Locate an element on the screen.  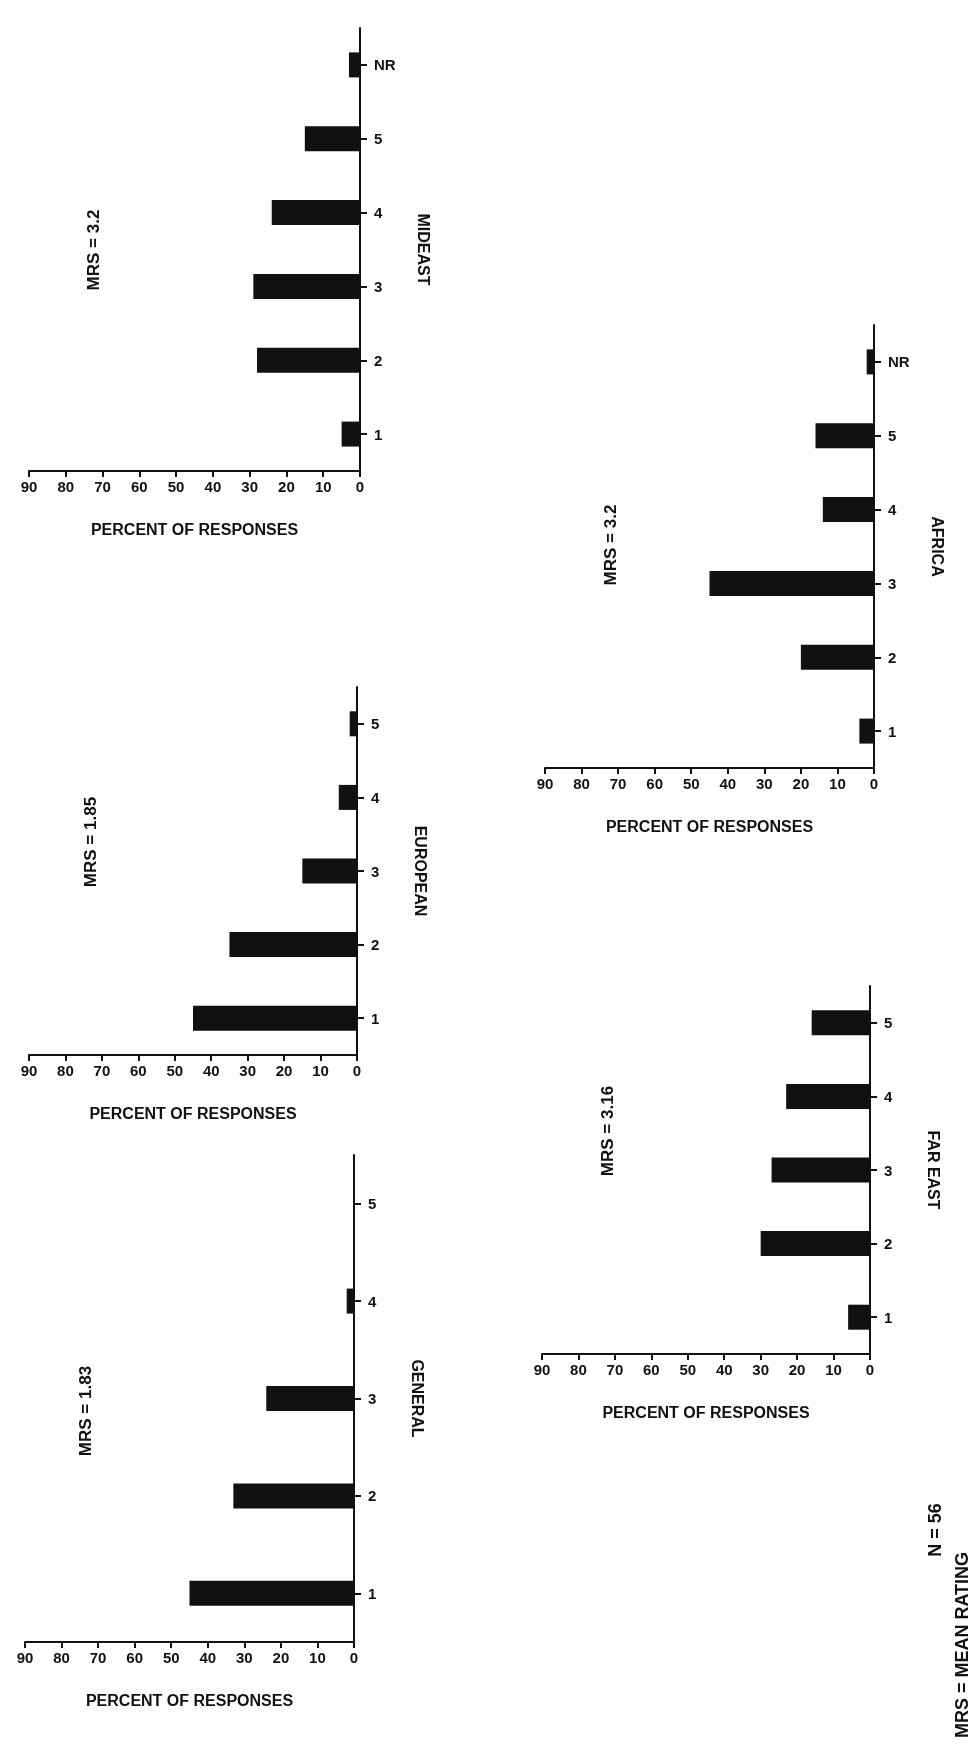
annotation: MRS = 3.16 is located at coordinates (607, 1131).